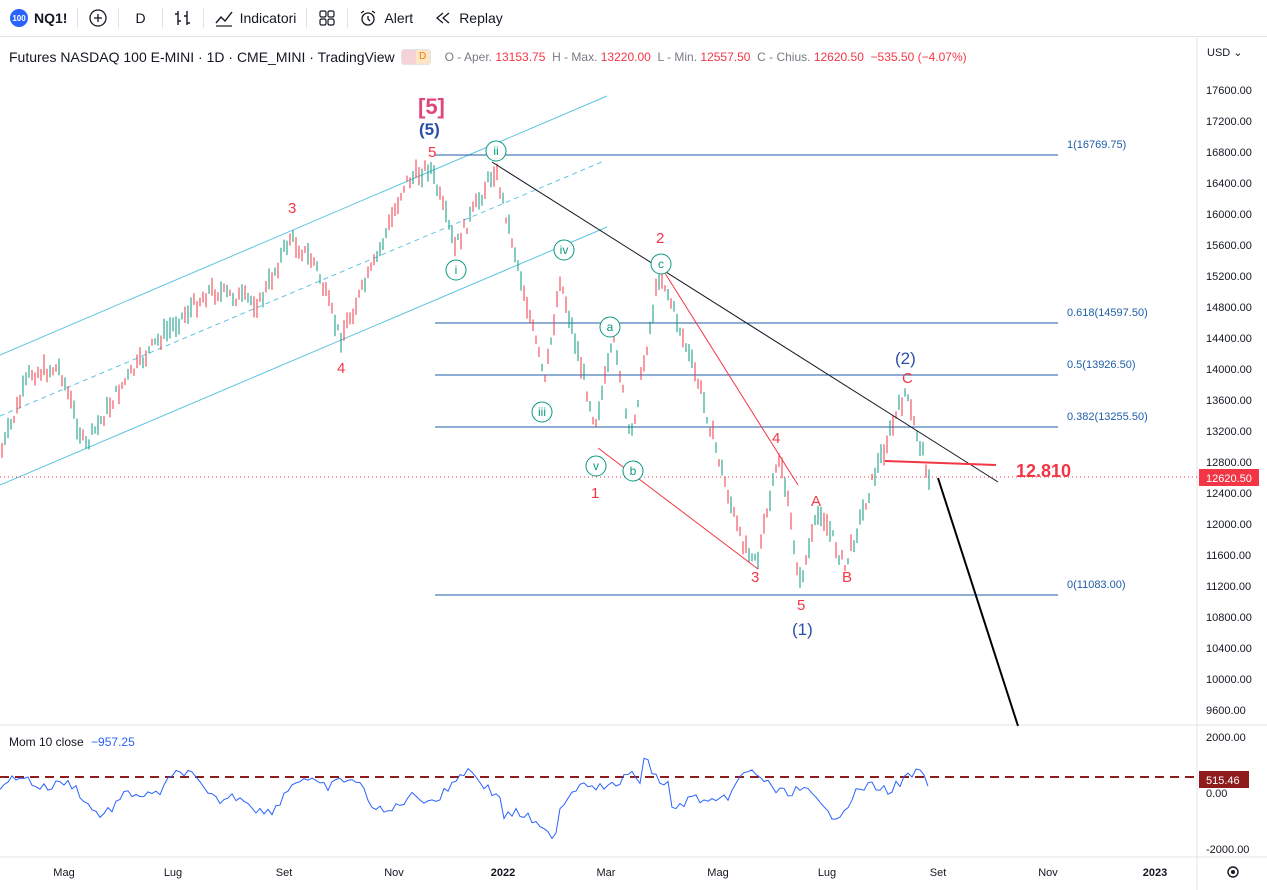  I want to click on momentum-axis: 2000.00 0.00 -2000.00, so click(1227, 794).